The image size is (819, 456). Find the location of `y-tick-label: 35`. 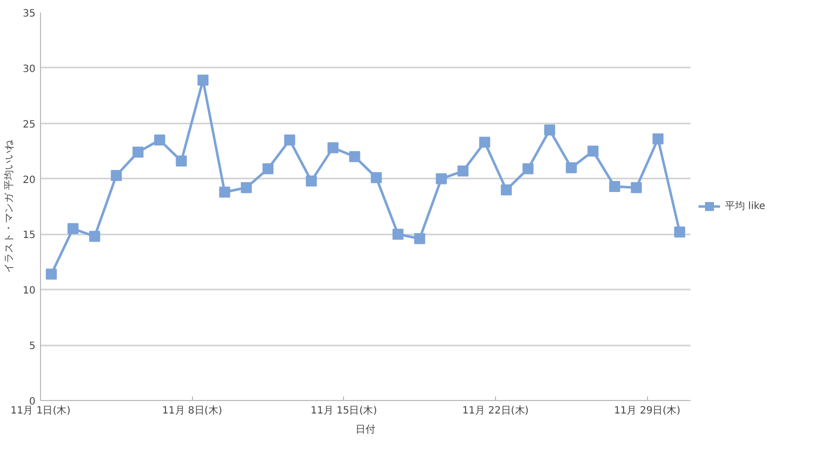

y-tick-label: 35 is located at coordinates (29, 14).